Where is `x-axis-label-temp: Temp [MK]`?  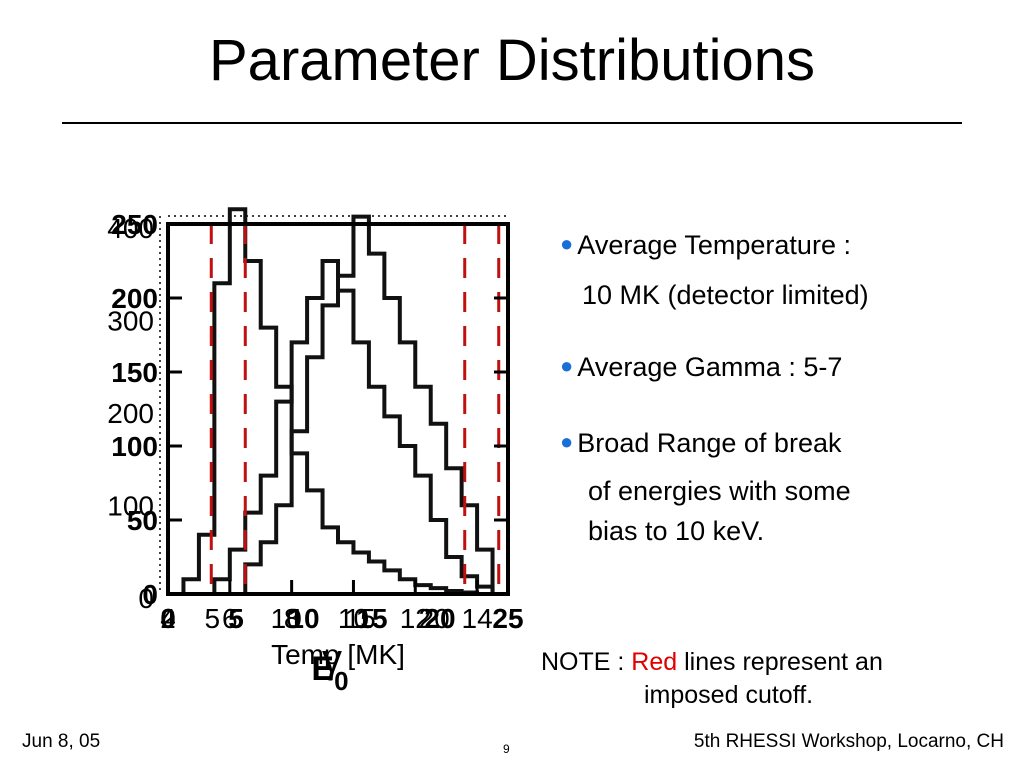
x-axis-label-temp: Temp [MK] is located at coordinates (338, 654).